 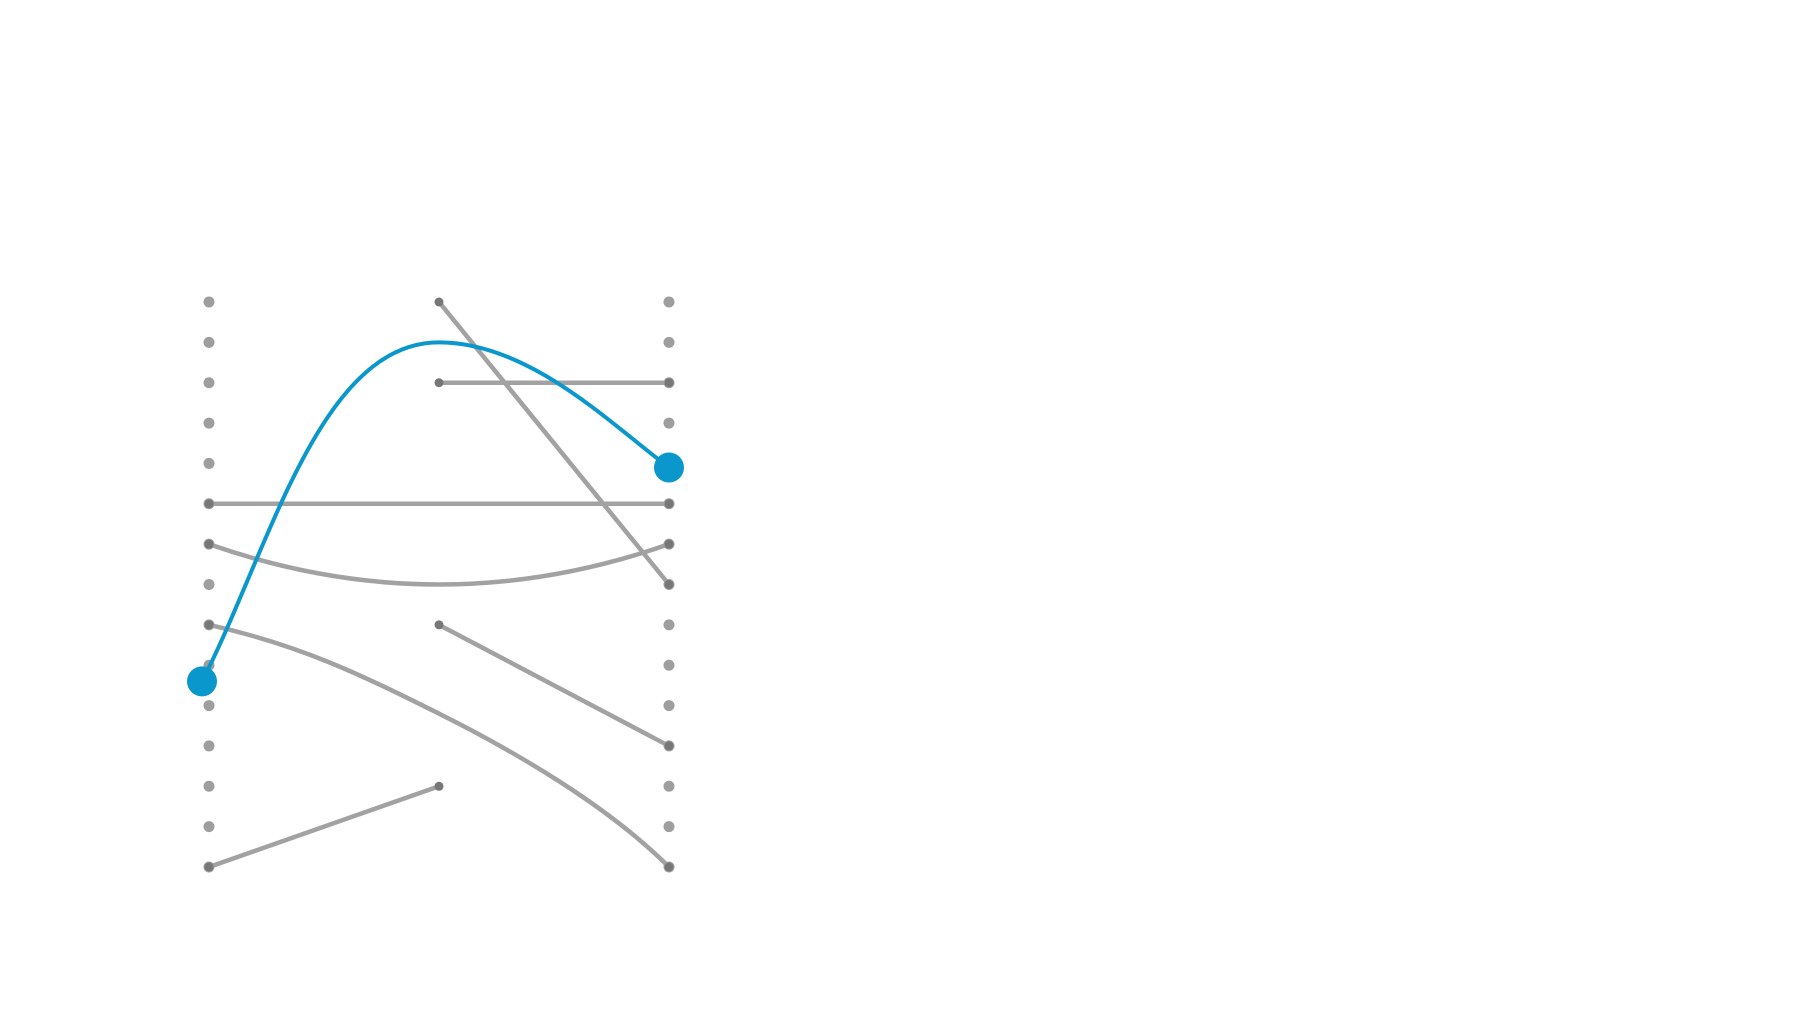 I want to click on link-1-start, so click(x=209, y=544).